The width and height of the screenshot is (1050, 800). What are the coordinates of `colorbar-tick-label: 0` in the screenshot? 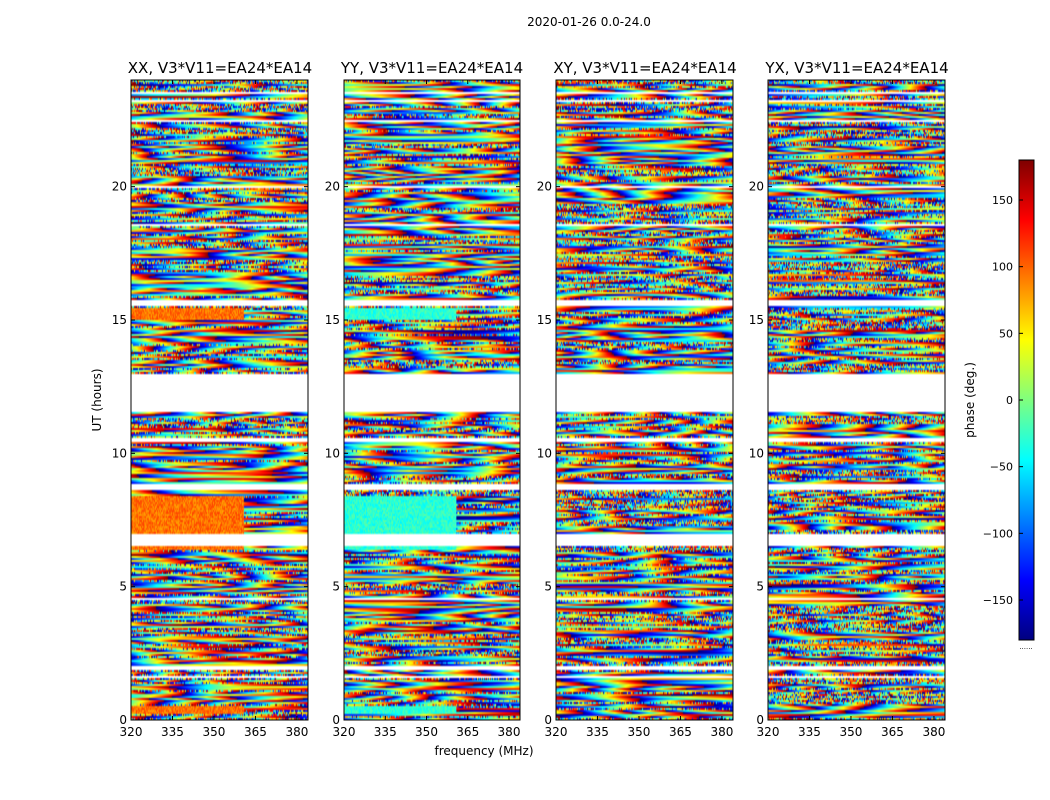 It's located at (1009, 400).